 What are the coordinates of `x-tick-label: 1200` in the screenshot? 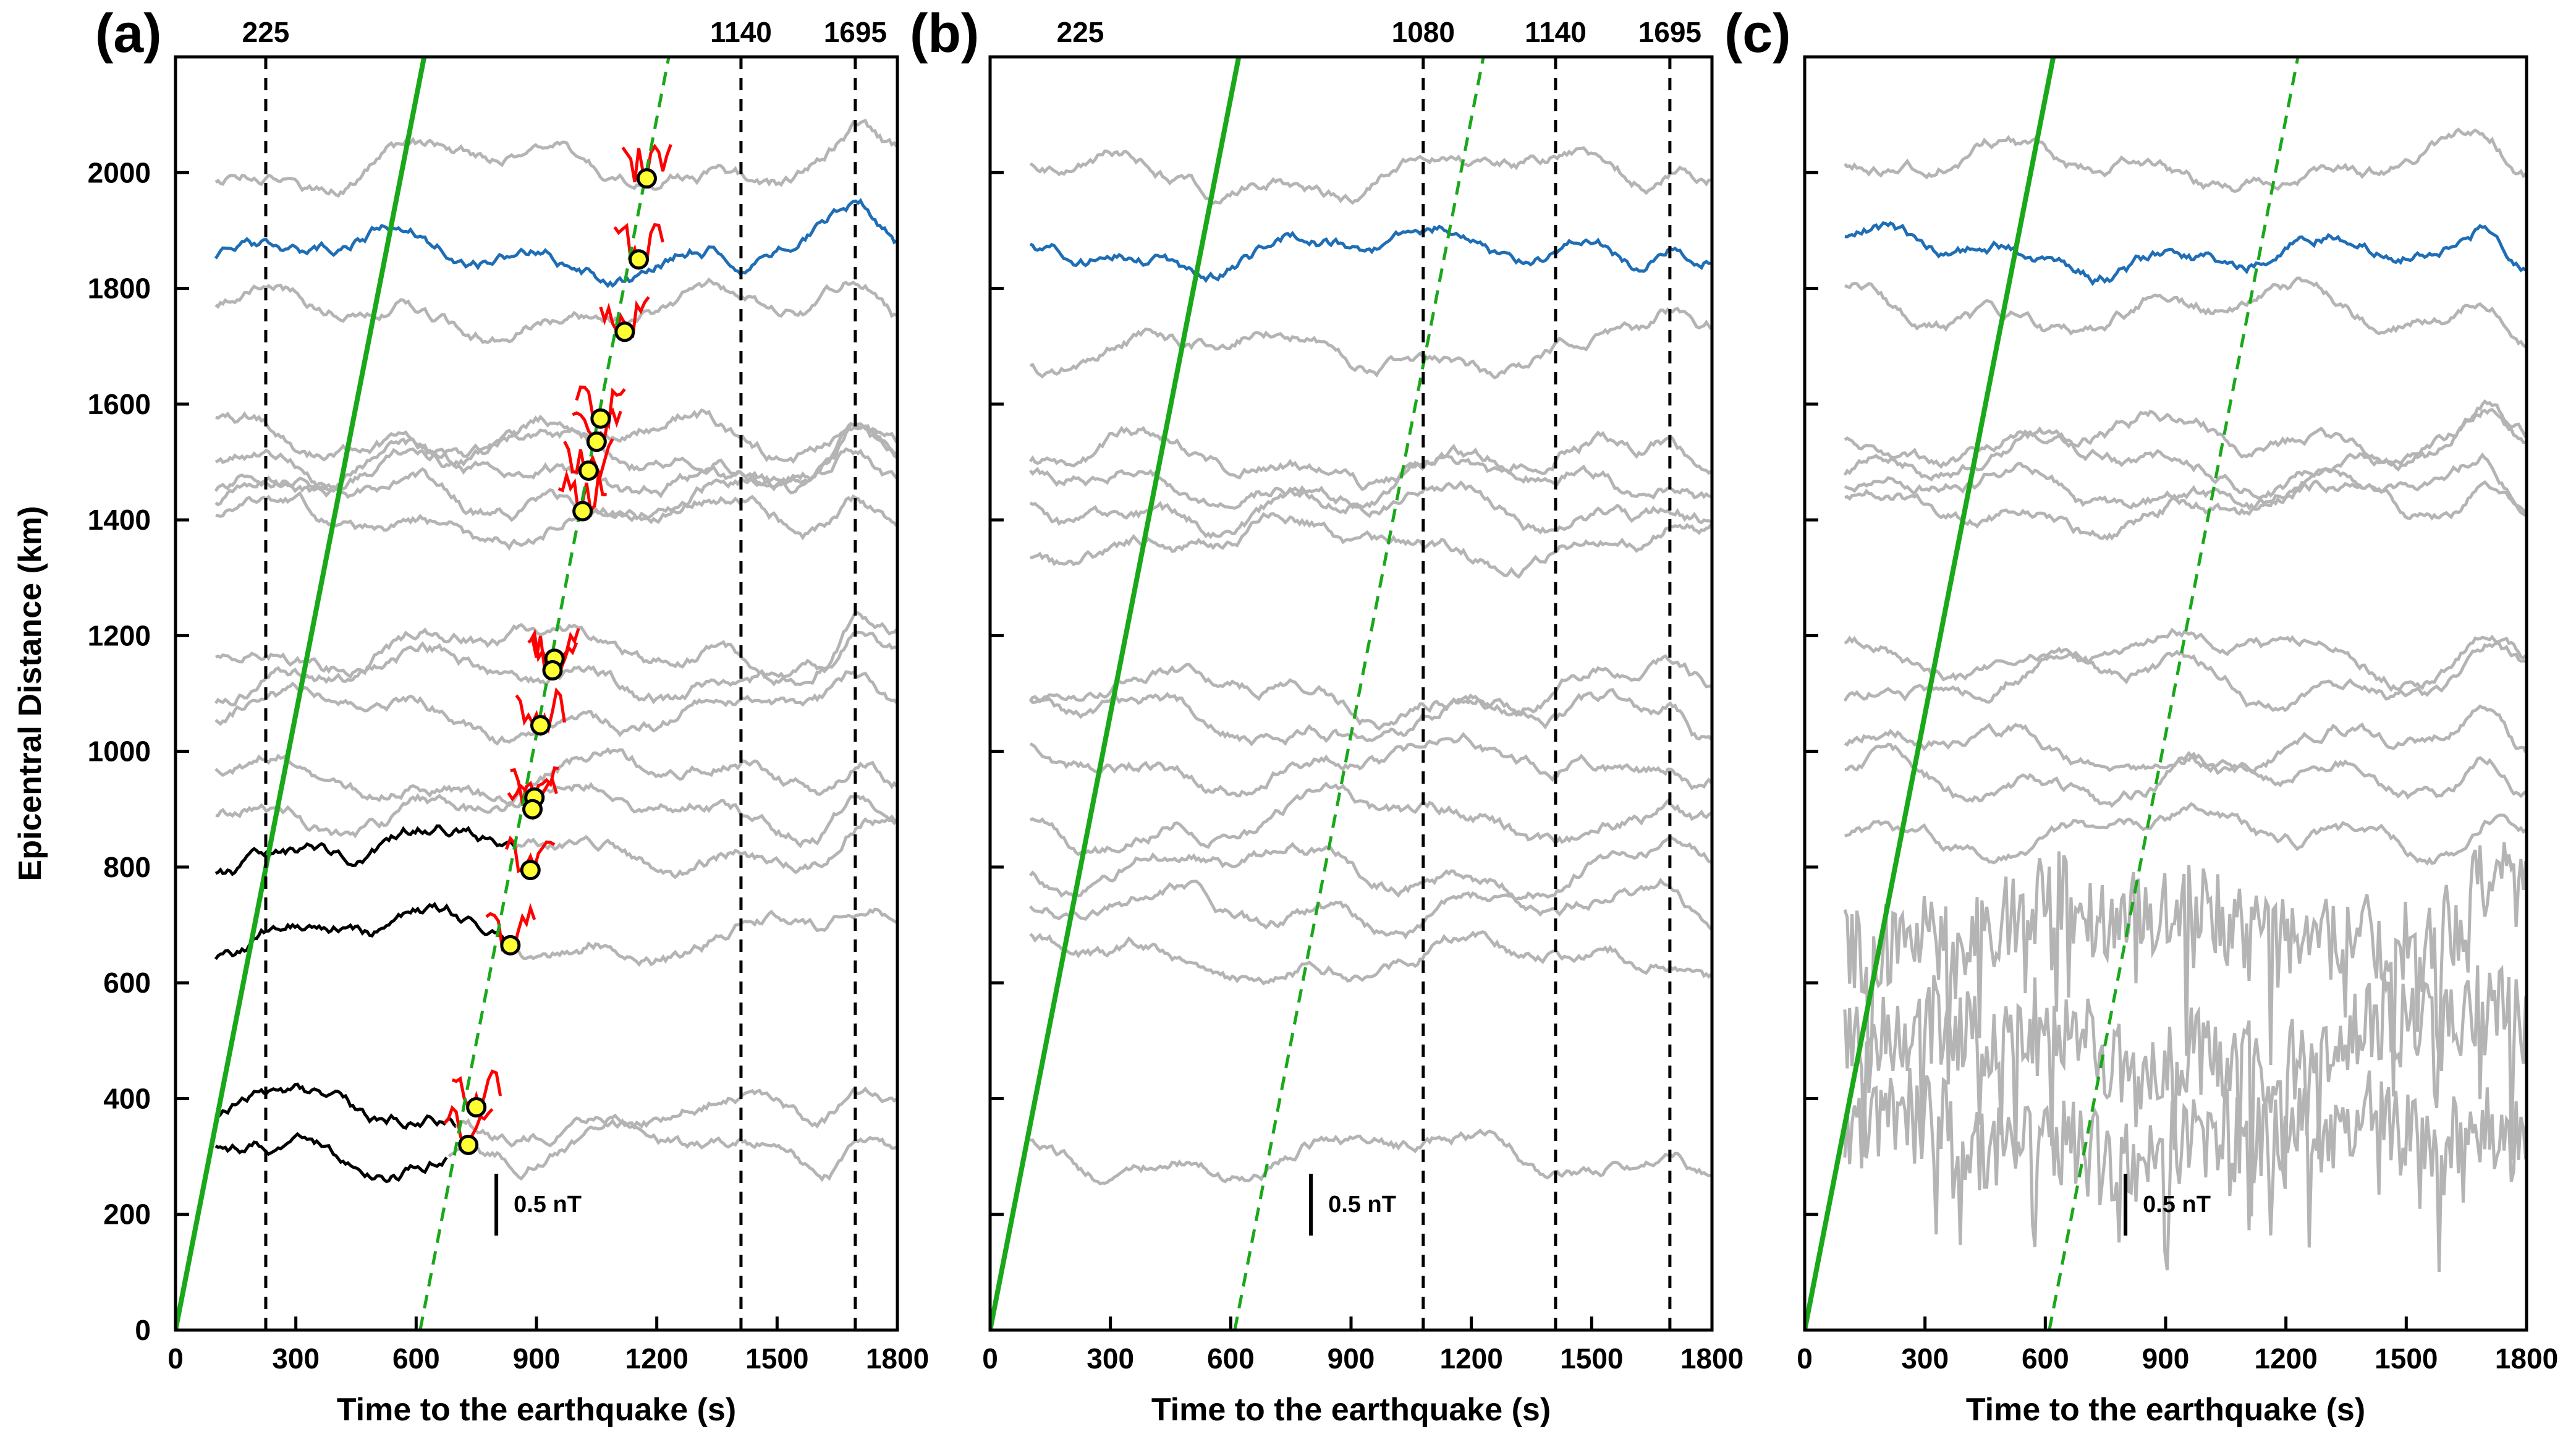 It's located at (2285, 1359).